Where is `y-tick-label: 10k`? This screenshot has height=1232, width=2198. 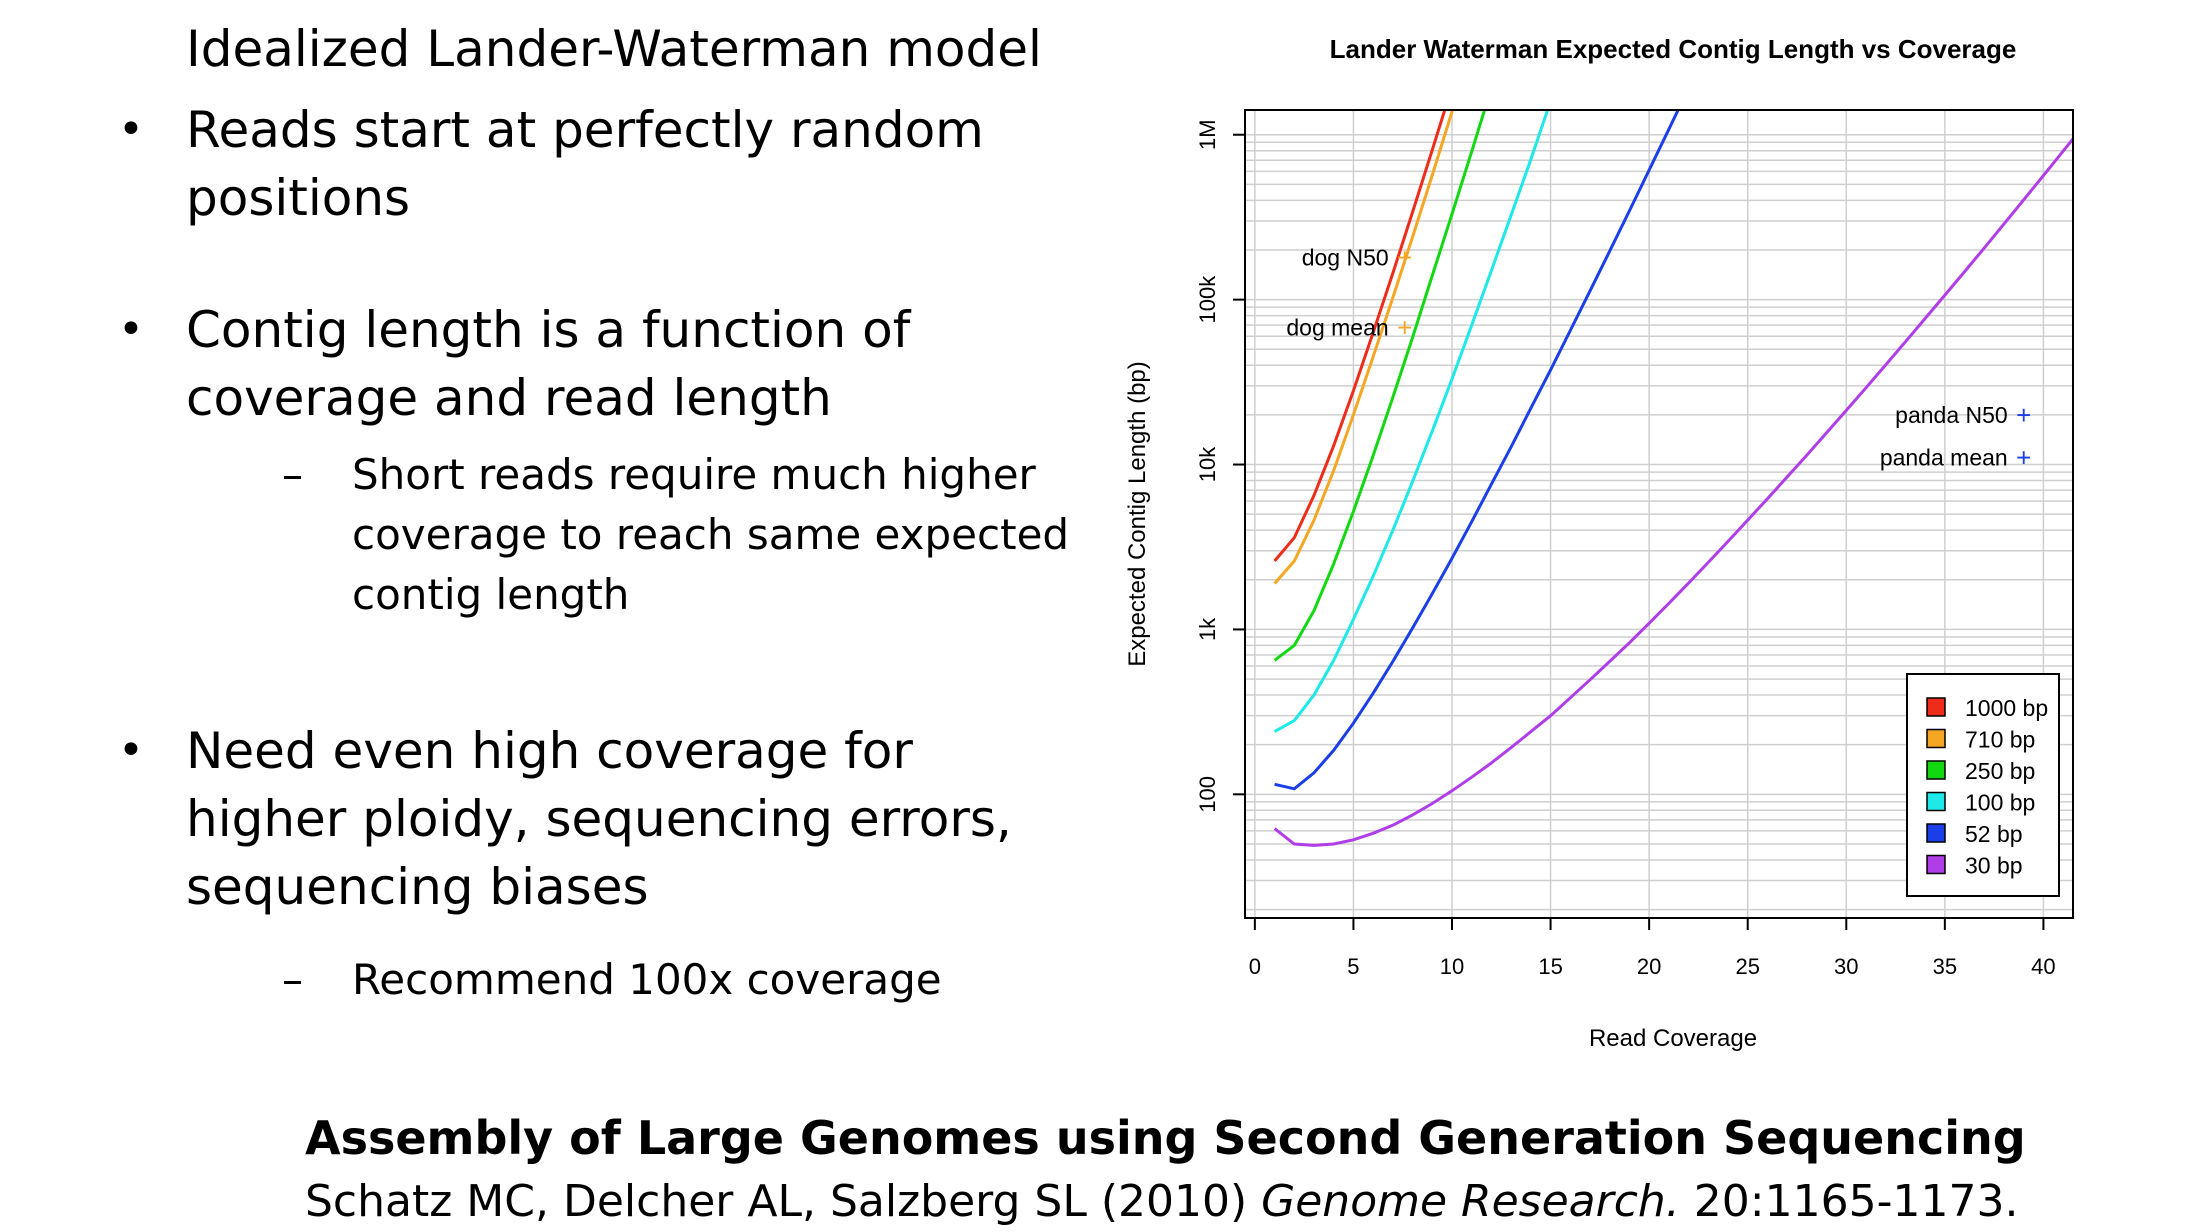 y-tick-label: 10k is located at coordinates (1207, 464).